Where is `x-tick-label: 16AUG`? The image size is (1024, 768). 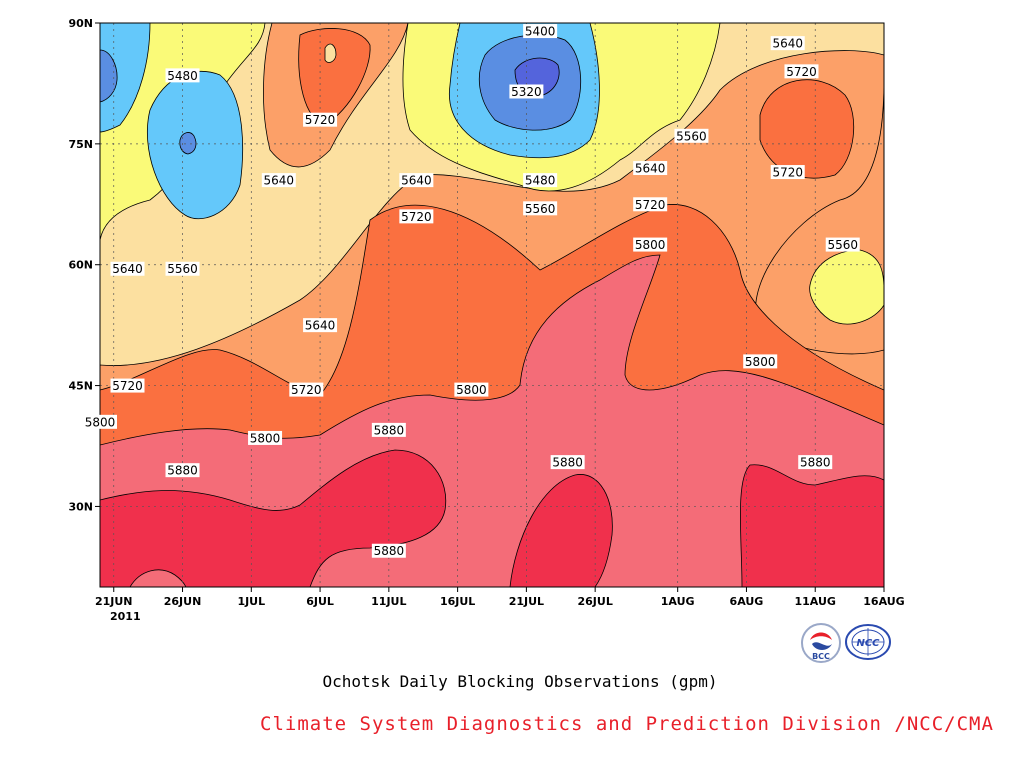
x-tick-label: 16AUG is located at coordinates (883, 601).